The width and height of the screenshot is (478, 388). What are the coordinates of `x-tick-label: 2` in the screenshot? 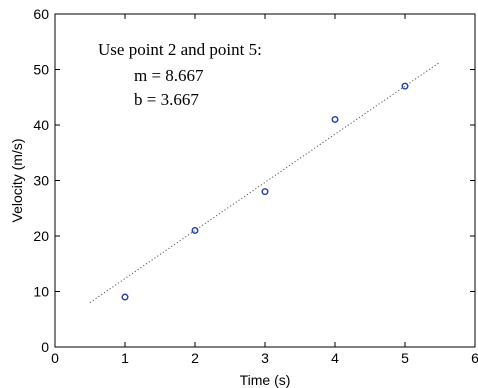 It's located at (195, 358).